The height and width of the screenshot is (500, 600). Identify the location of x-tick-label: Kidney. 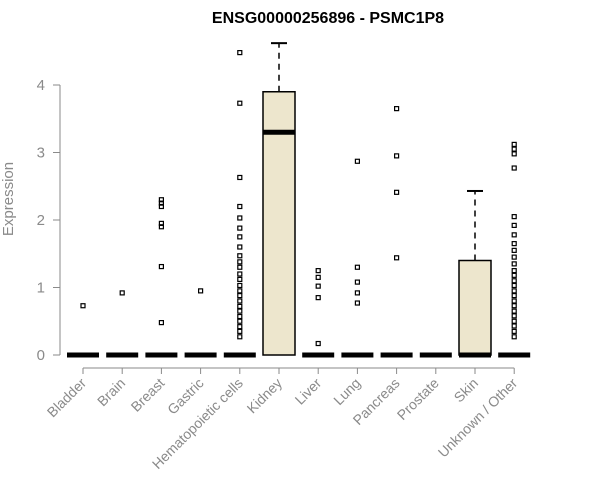
(265, 396).